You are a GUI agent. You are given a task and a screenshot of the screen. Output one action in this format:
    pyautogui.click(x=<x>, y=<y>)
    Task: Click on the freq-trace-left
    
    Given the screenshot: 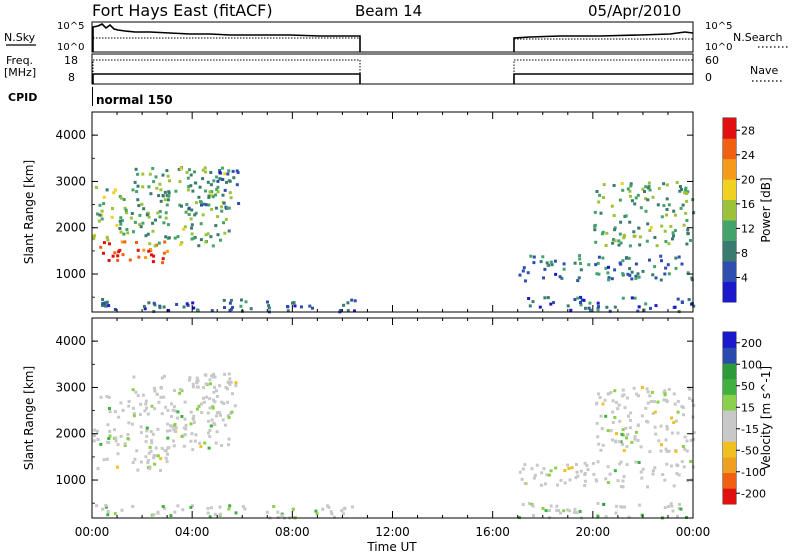 What is the action you would take?
    pyautogui.click(x=226, y=78)
    